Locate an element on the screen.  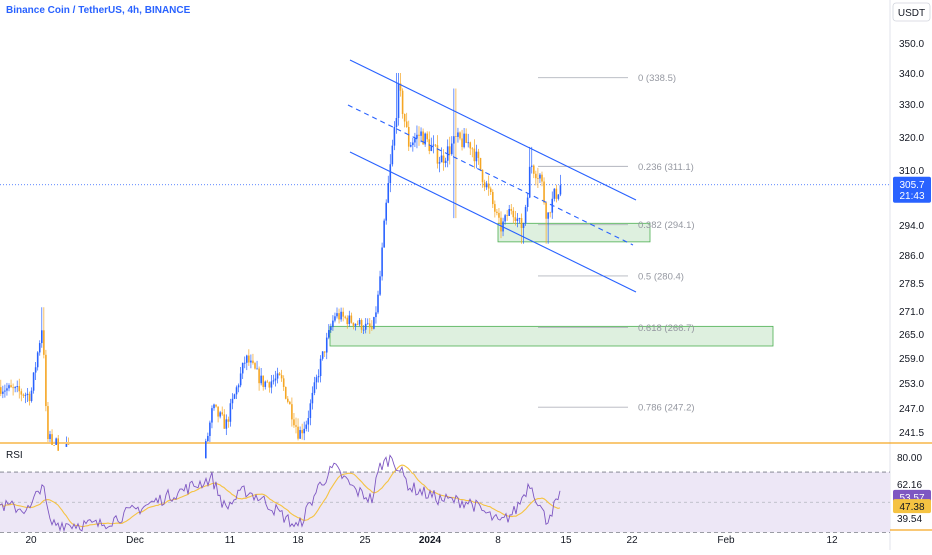
rsi-value: 53.57 is located at coordinates (911, 498).